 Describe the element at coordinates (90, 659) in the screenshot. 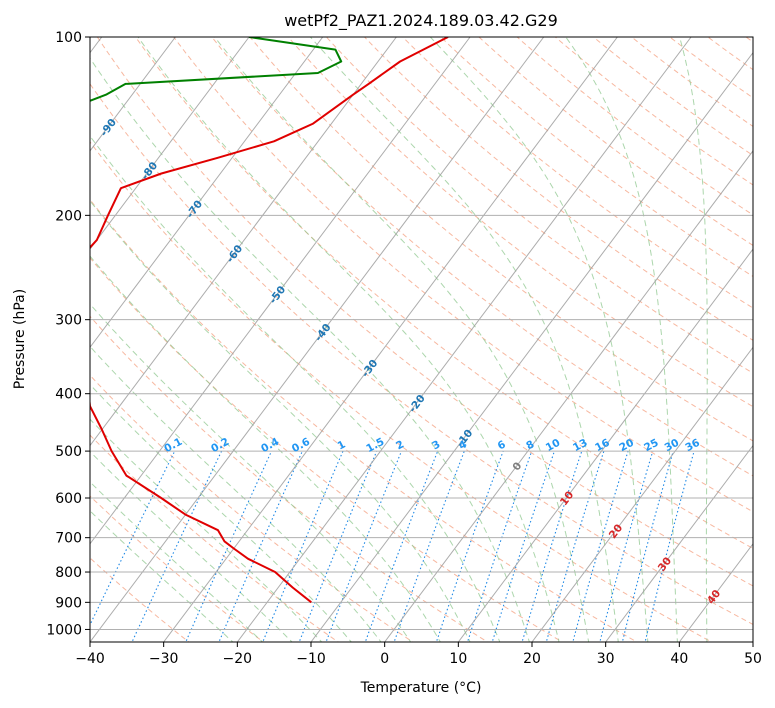

I see `x-tick-label: −40` at that location.